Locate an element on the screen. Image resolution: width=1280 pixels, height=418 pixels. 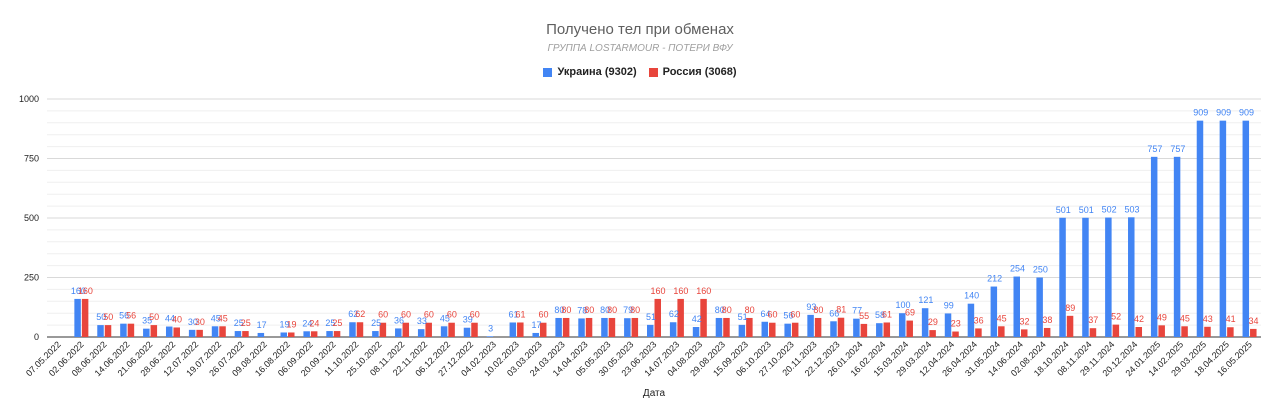
data-label-russia: 160 is located at coordinates (657, 291).